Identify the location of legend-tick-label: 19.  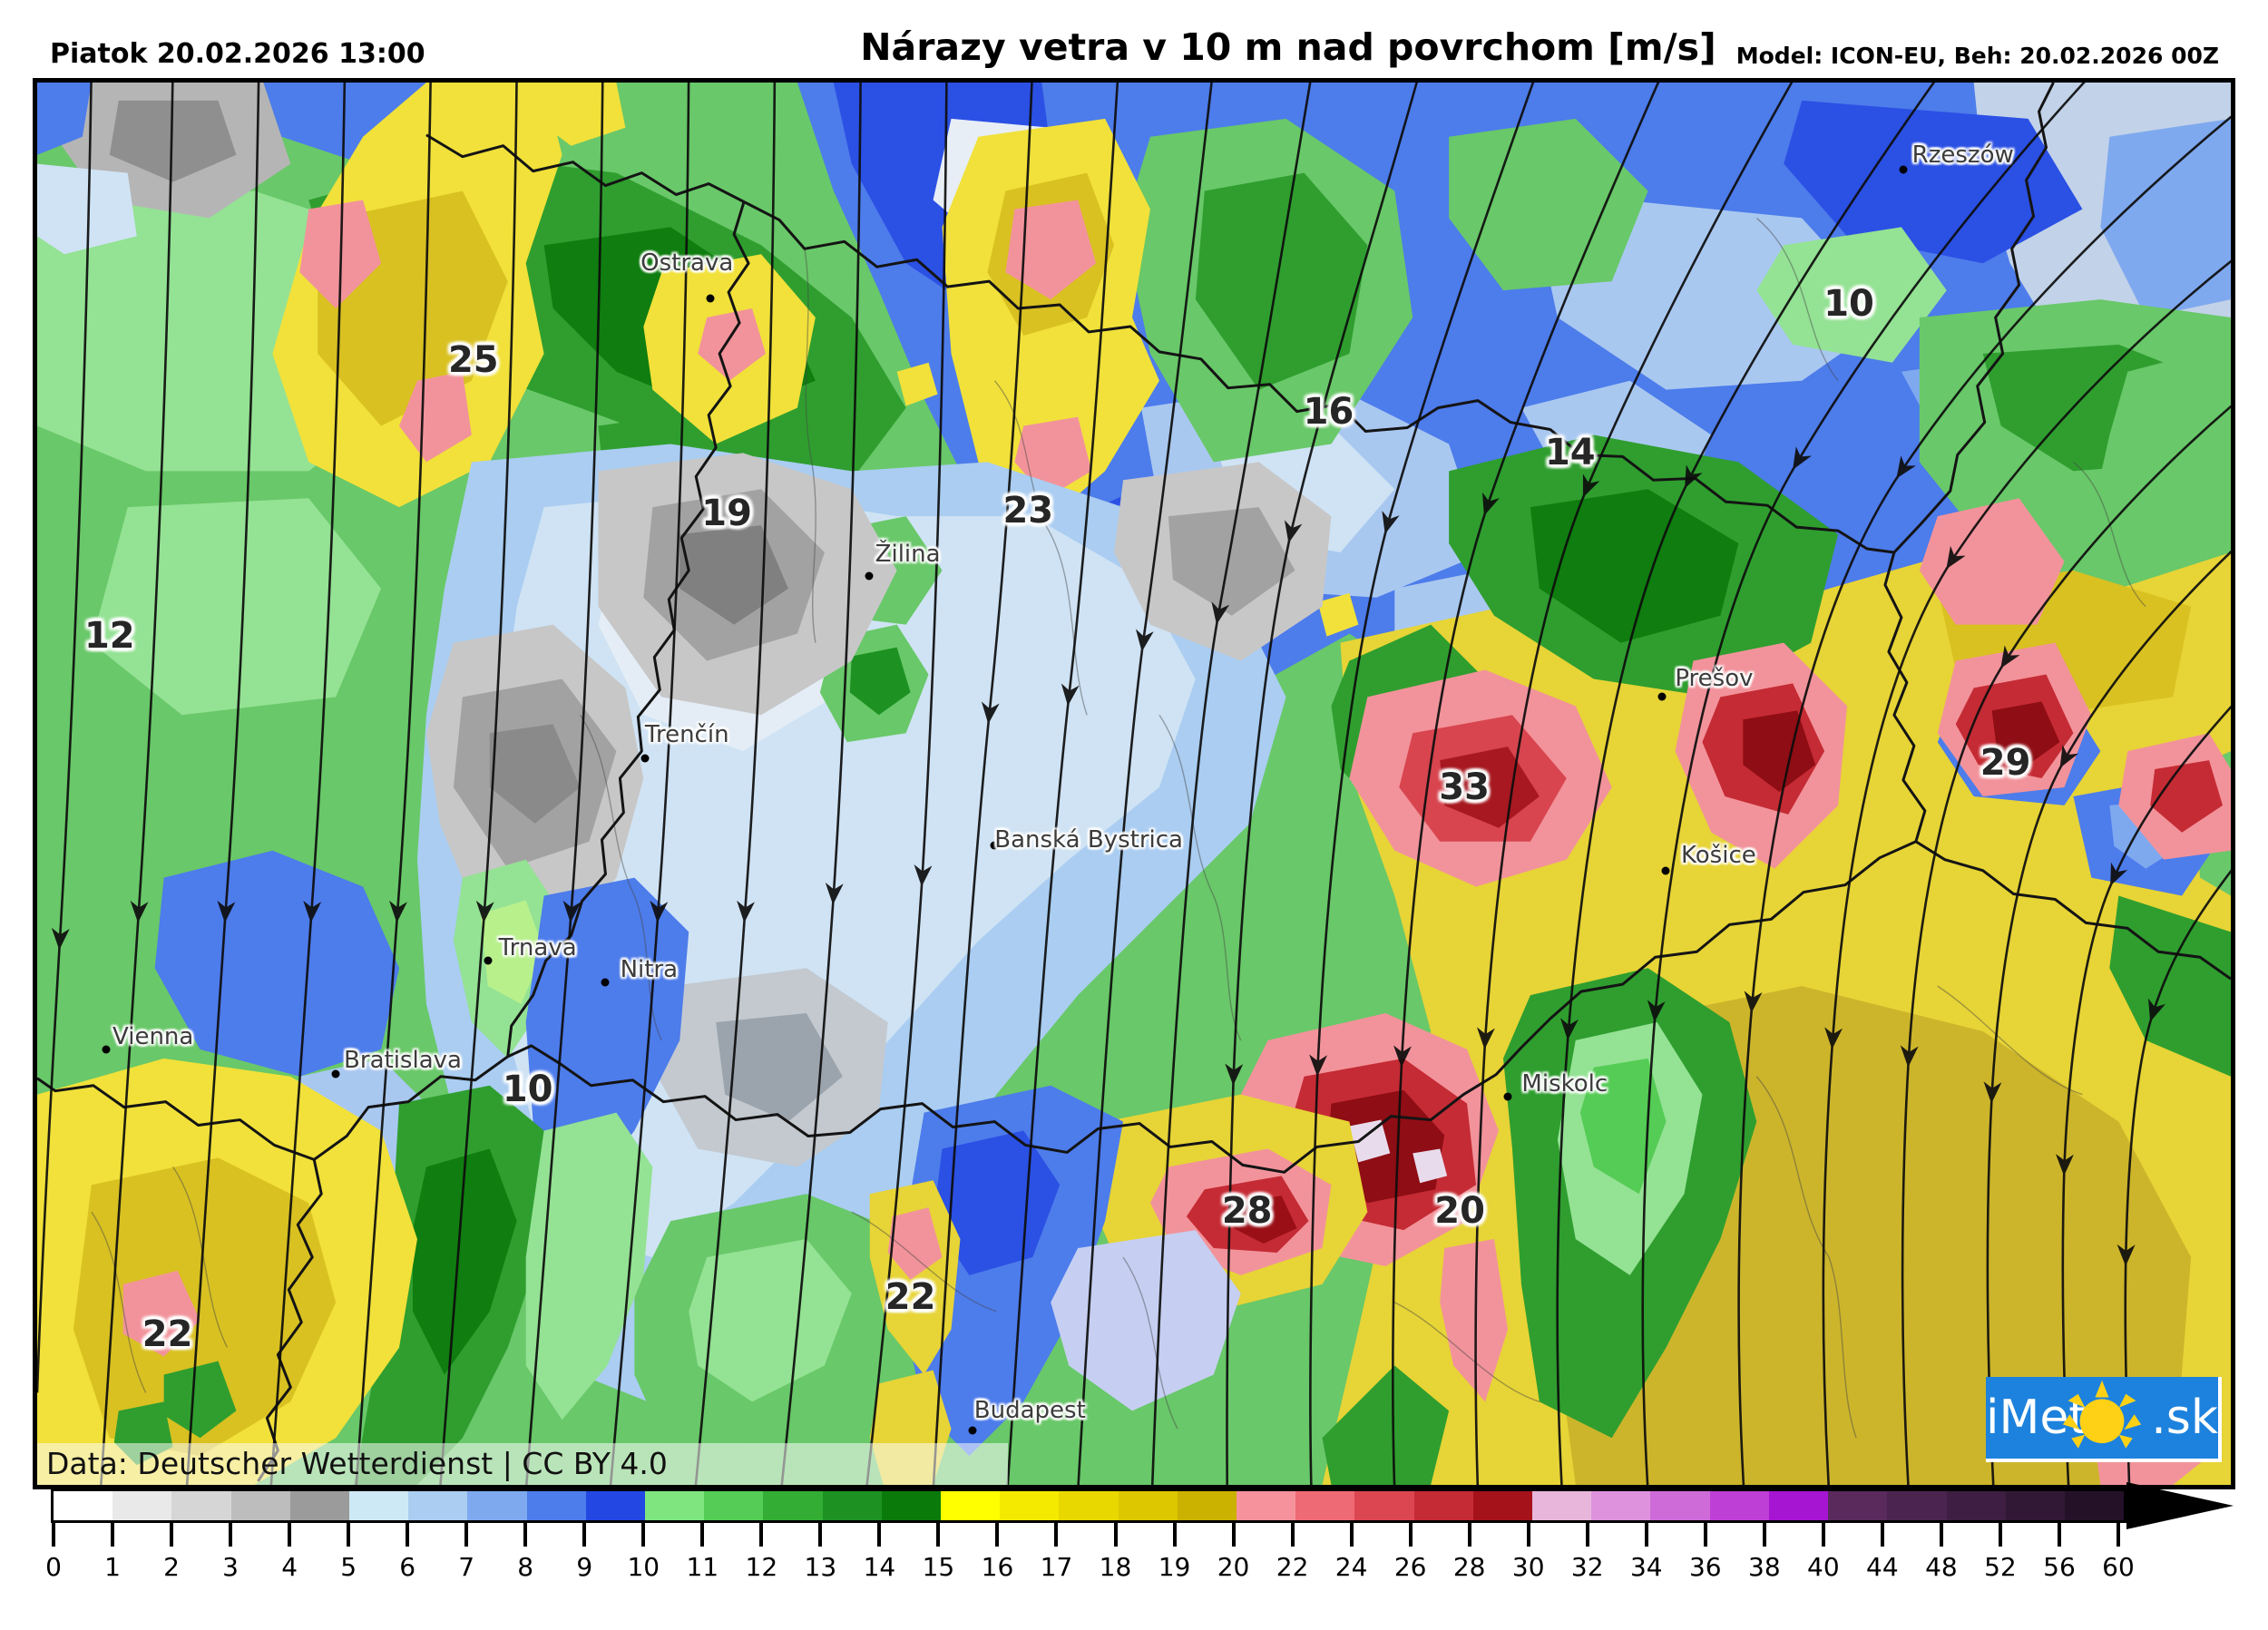
(1175, 1567).